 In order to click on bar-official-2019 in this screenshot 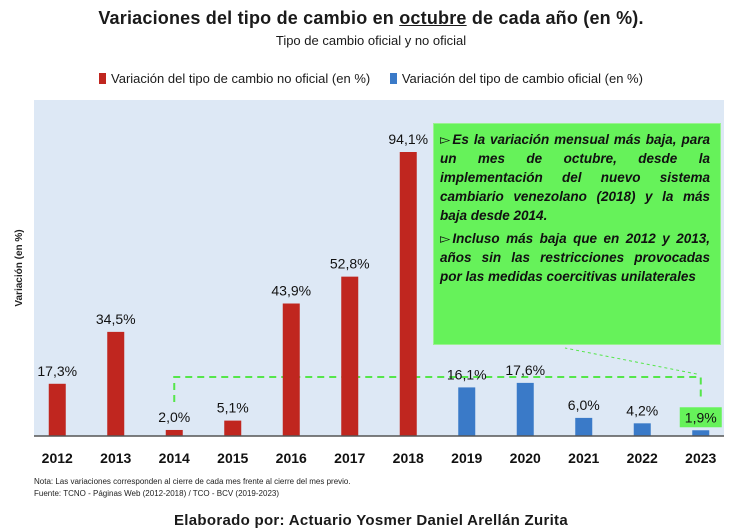, I will do `click(467, 411)`.